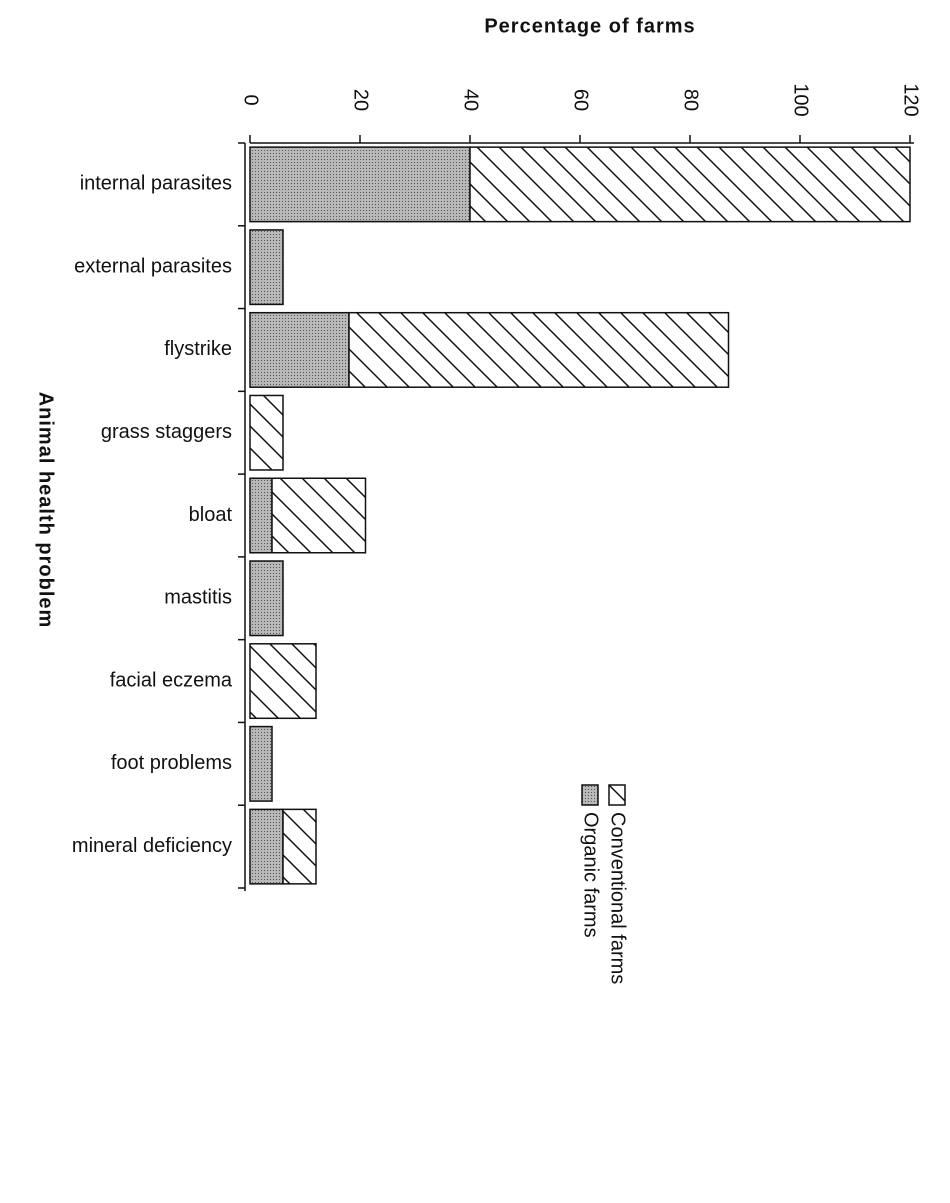 The width and height of the screenshot is (950, 1203). What do you see at coordinates (801, 99) in the screenshot?
I see `x-tick-label: 100` at bounding box center [801, 99].